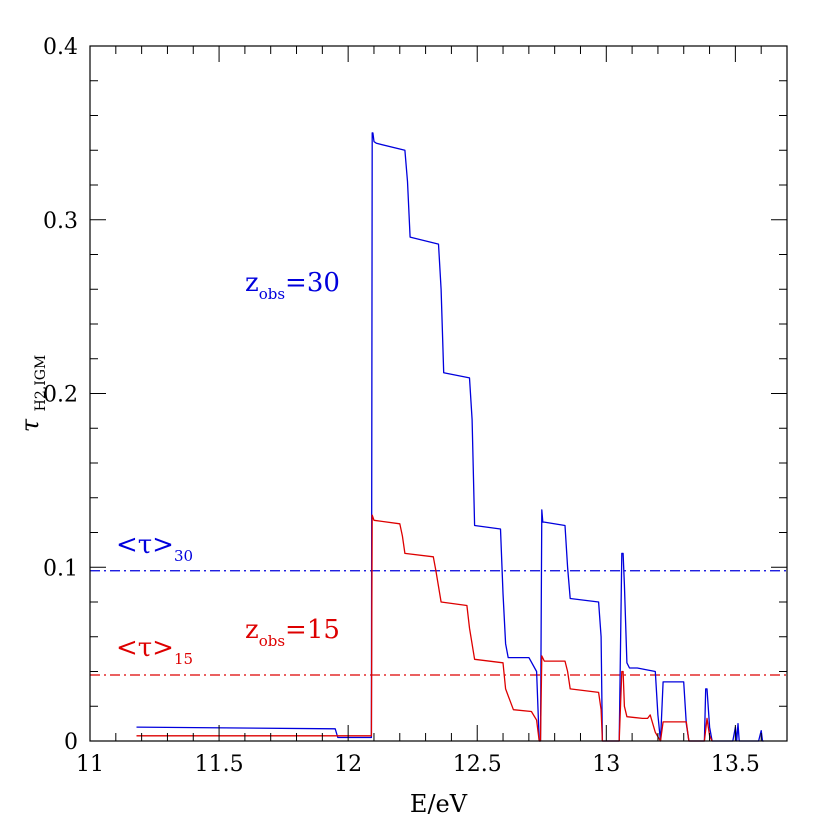  I want to click on y-tick-label: 0.4, so click(60, 47).